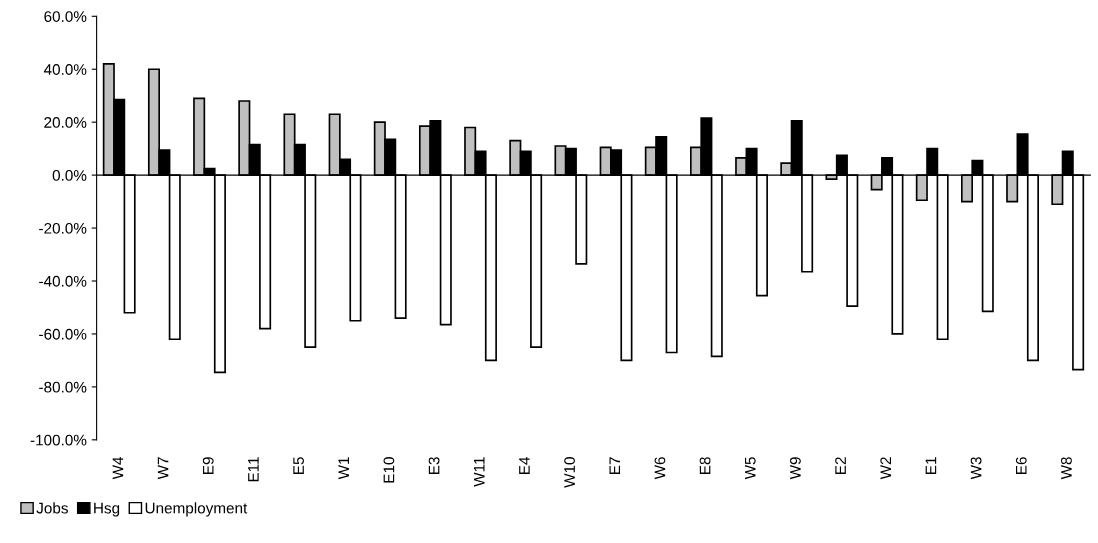  What do you see at coordinates (434, 465) in the screenshot?
I see `x-tick-label: E3` at bounding box center [434, 465].